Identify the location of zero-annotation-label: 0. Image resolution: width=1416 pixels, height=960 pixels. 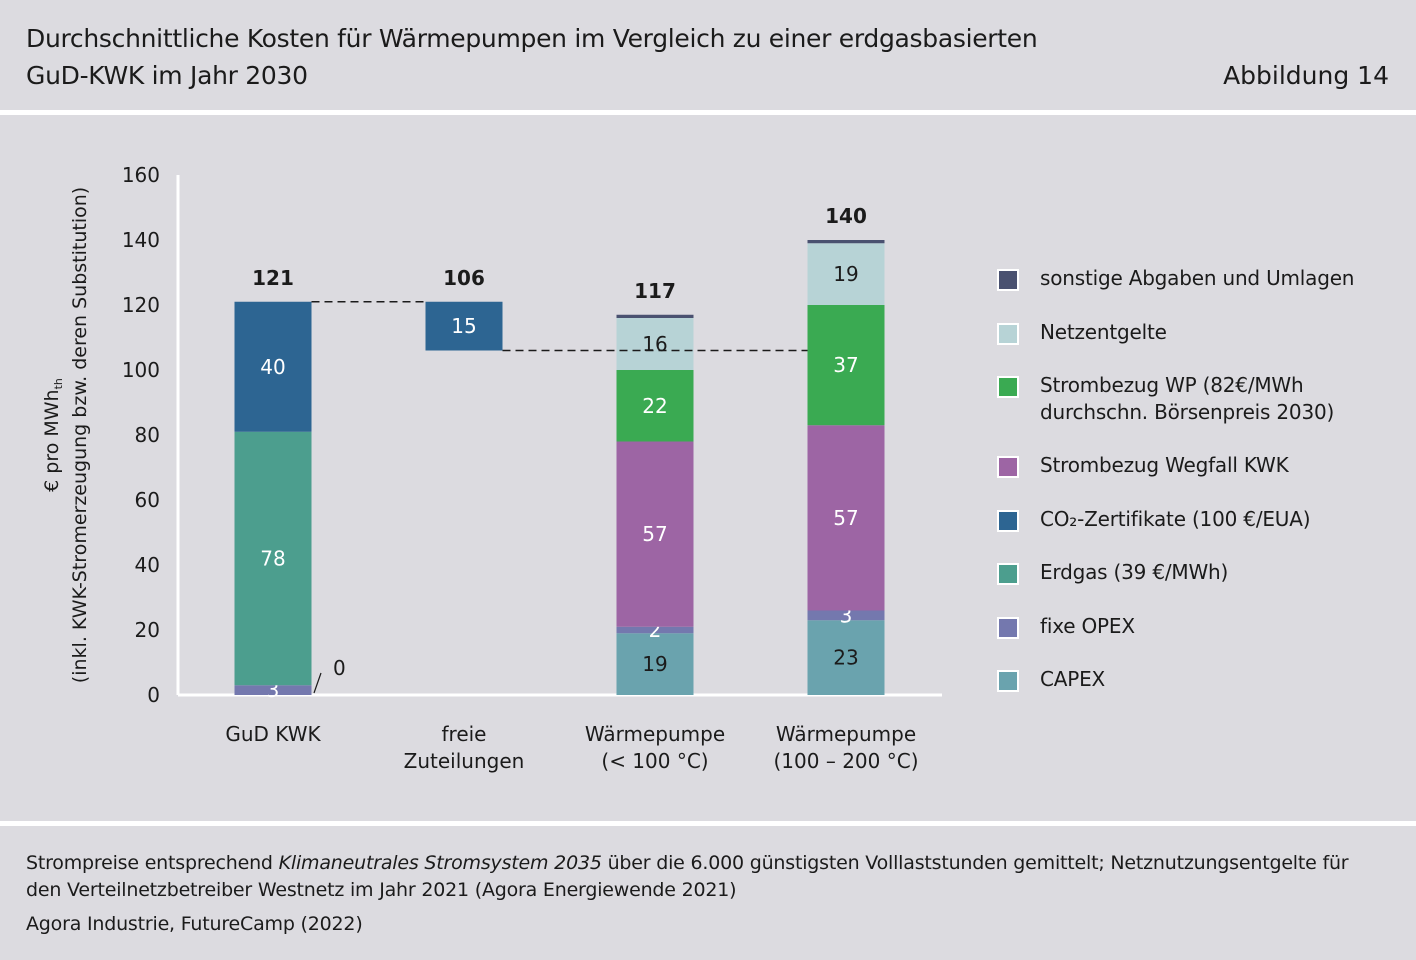
(339, 668).